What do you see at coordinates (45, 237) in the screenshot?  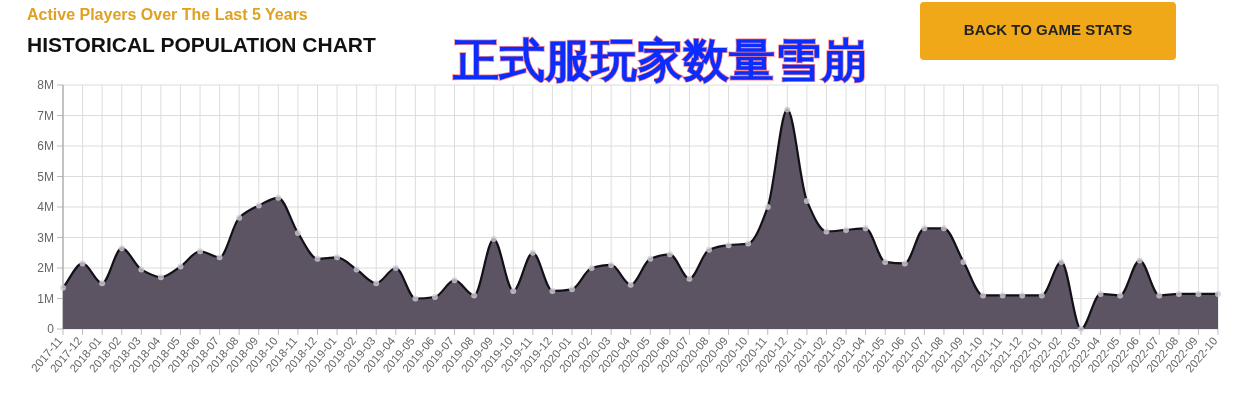 I see `y-tick-label: 3M` at bounding box center [45, 237].